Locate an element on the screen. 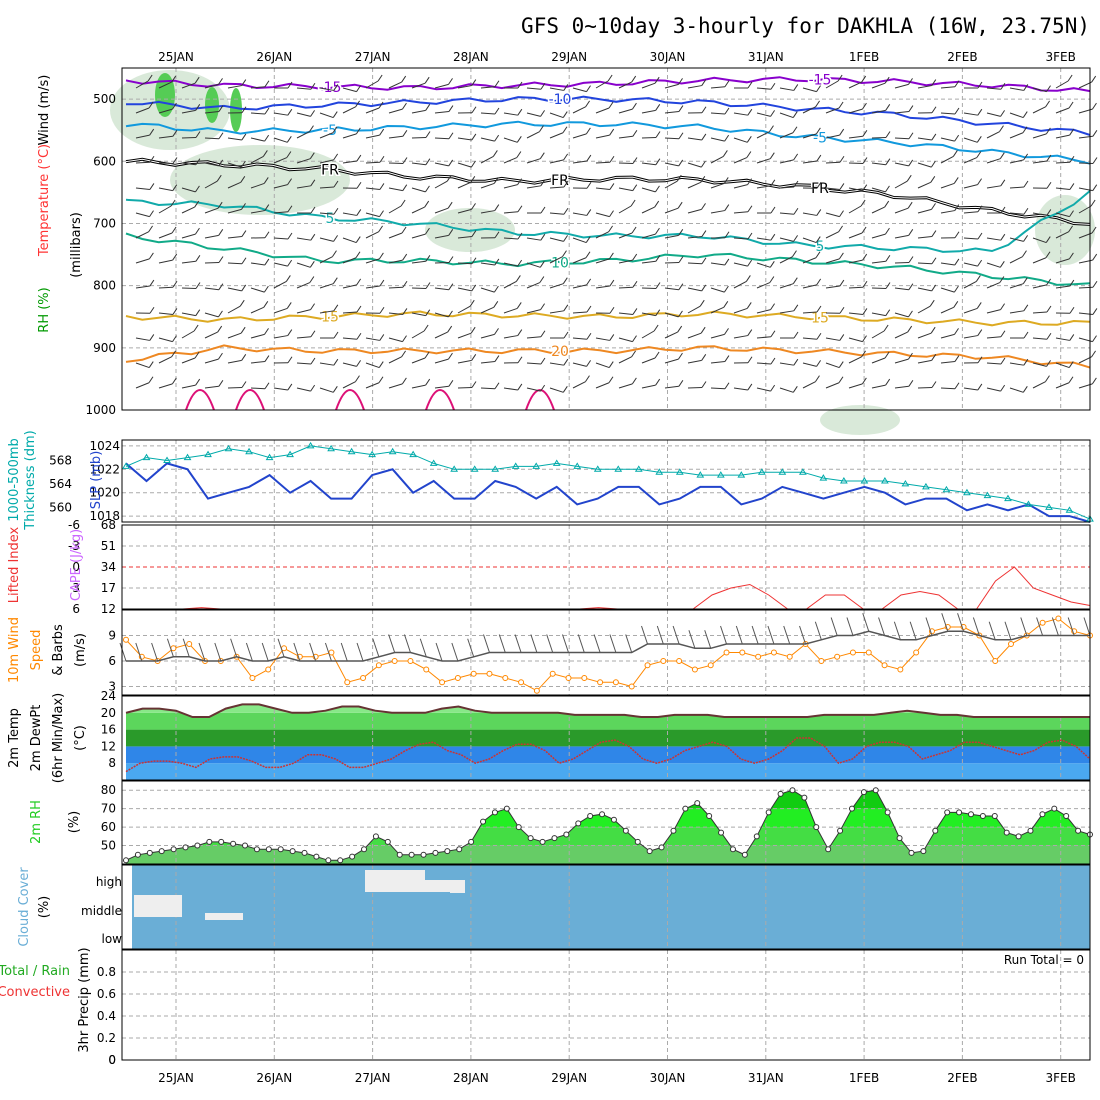  rh-shading is located at coordinates (1065, 230).